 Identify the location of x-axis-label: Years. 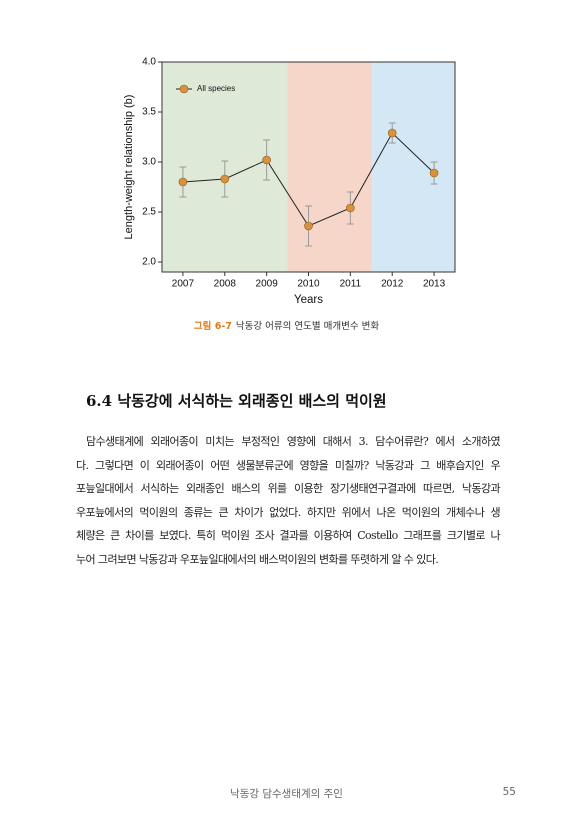
(308, 300).